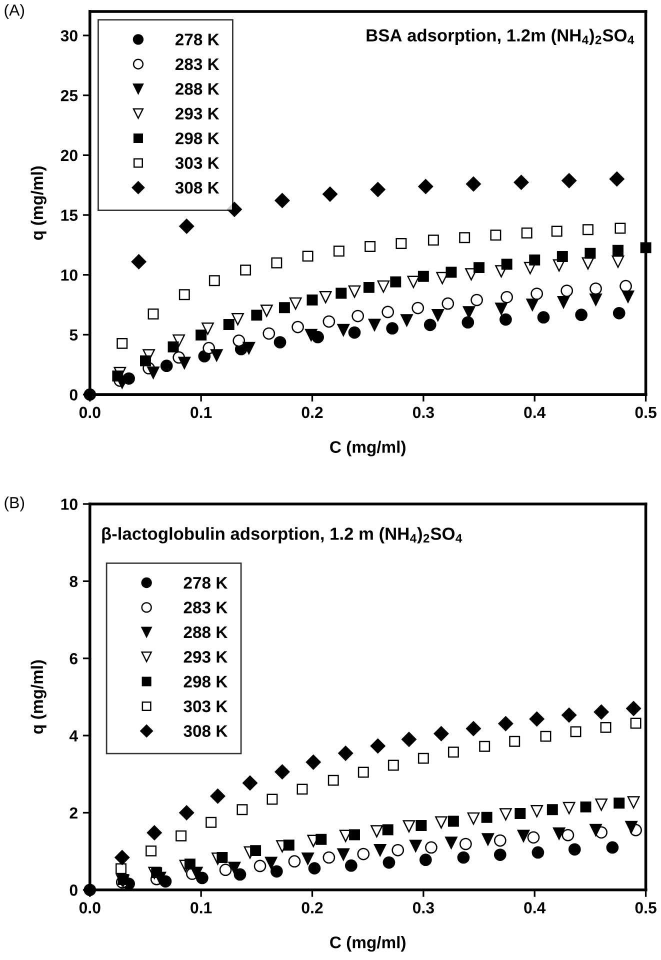 This screenshot has height=960, width=661. What do you see at coordinates (14, 504) in the screenshot?
I see `text: (B)` at bounding box center [14, 504].